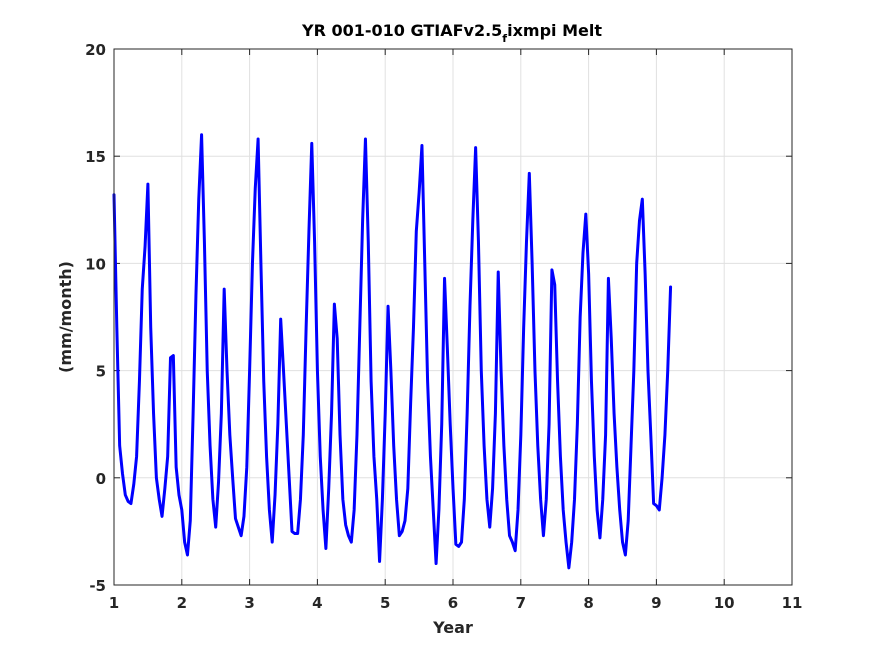 The height and width of the screenshot is (656, 875). Describe the element at coordinates (385, 603) in the screenshot. I see `x-tick-label: 5` at that location.